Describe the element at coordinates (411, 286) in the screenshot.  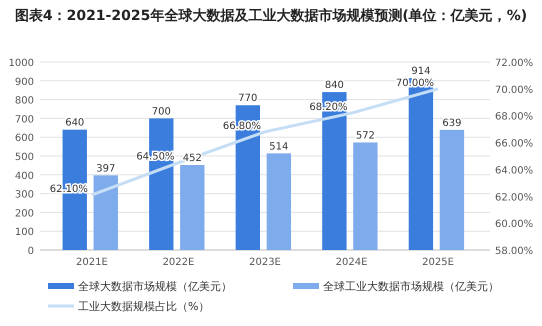
I see `legend-label: 全球工业大数据市场规模（亿美元）` at that location.